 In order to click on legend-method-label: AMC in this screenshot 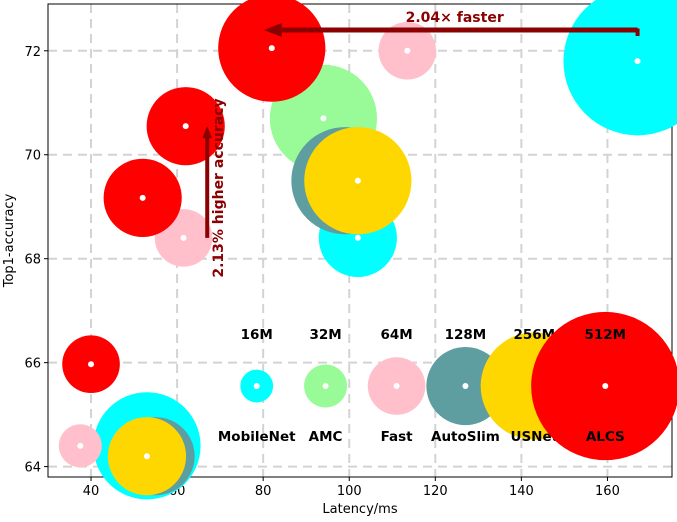, I will do `click(326, 437)`.